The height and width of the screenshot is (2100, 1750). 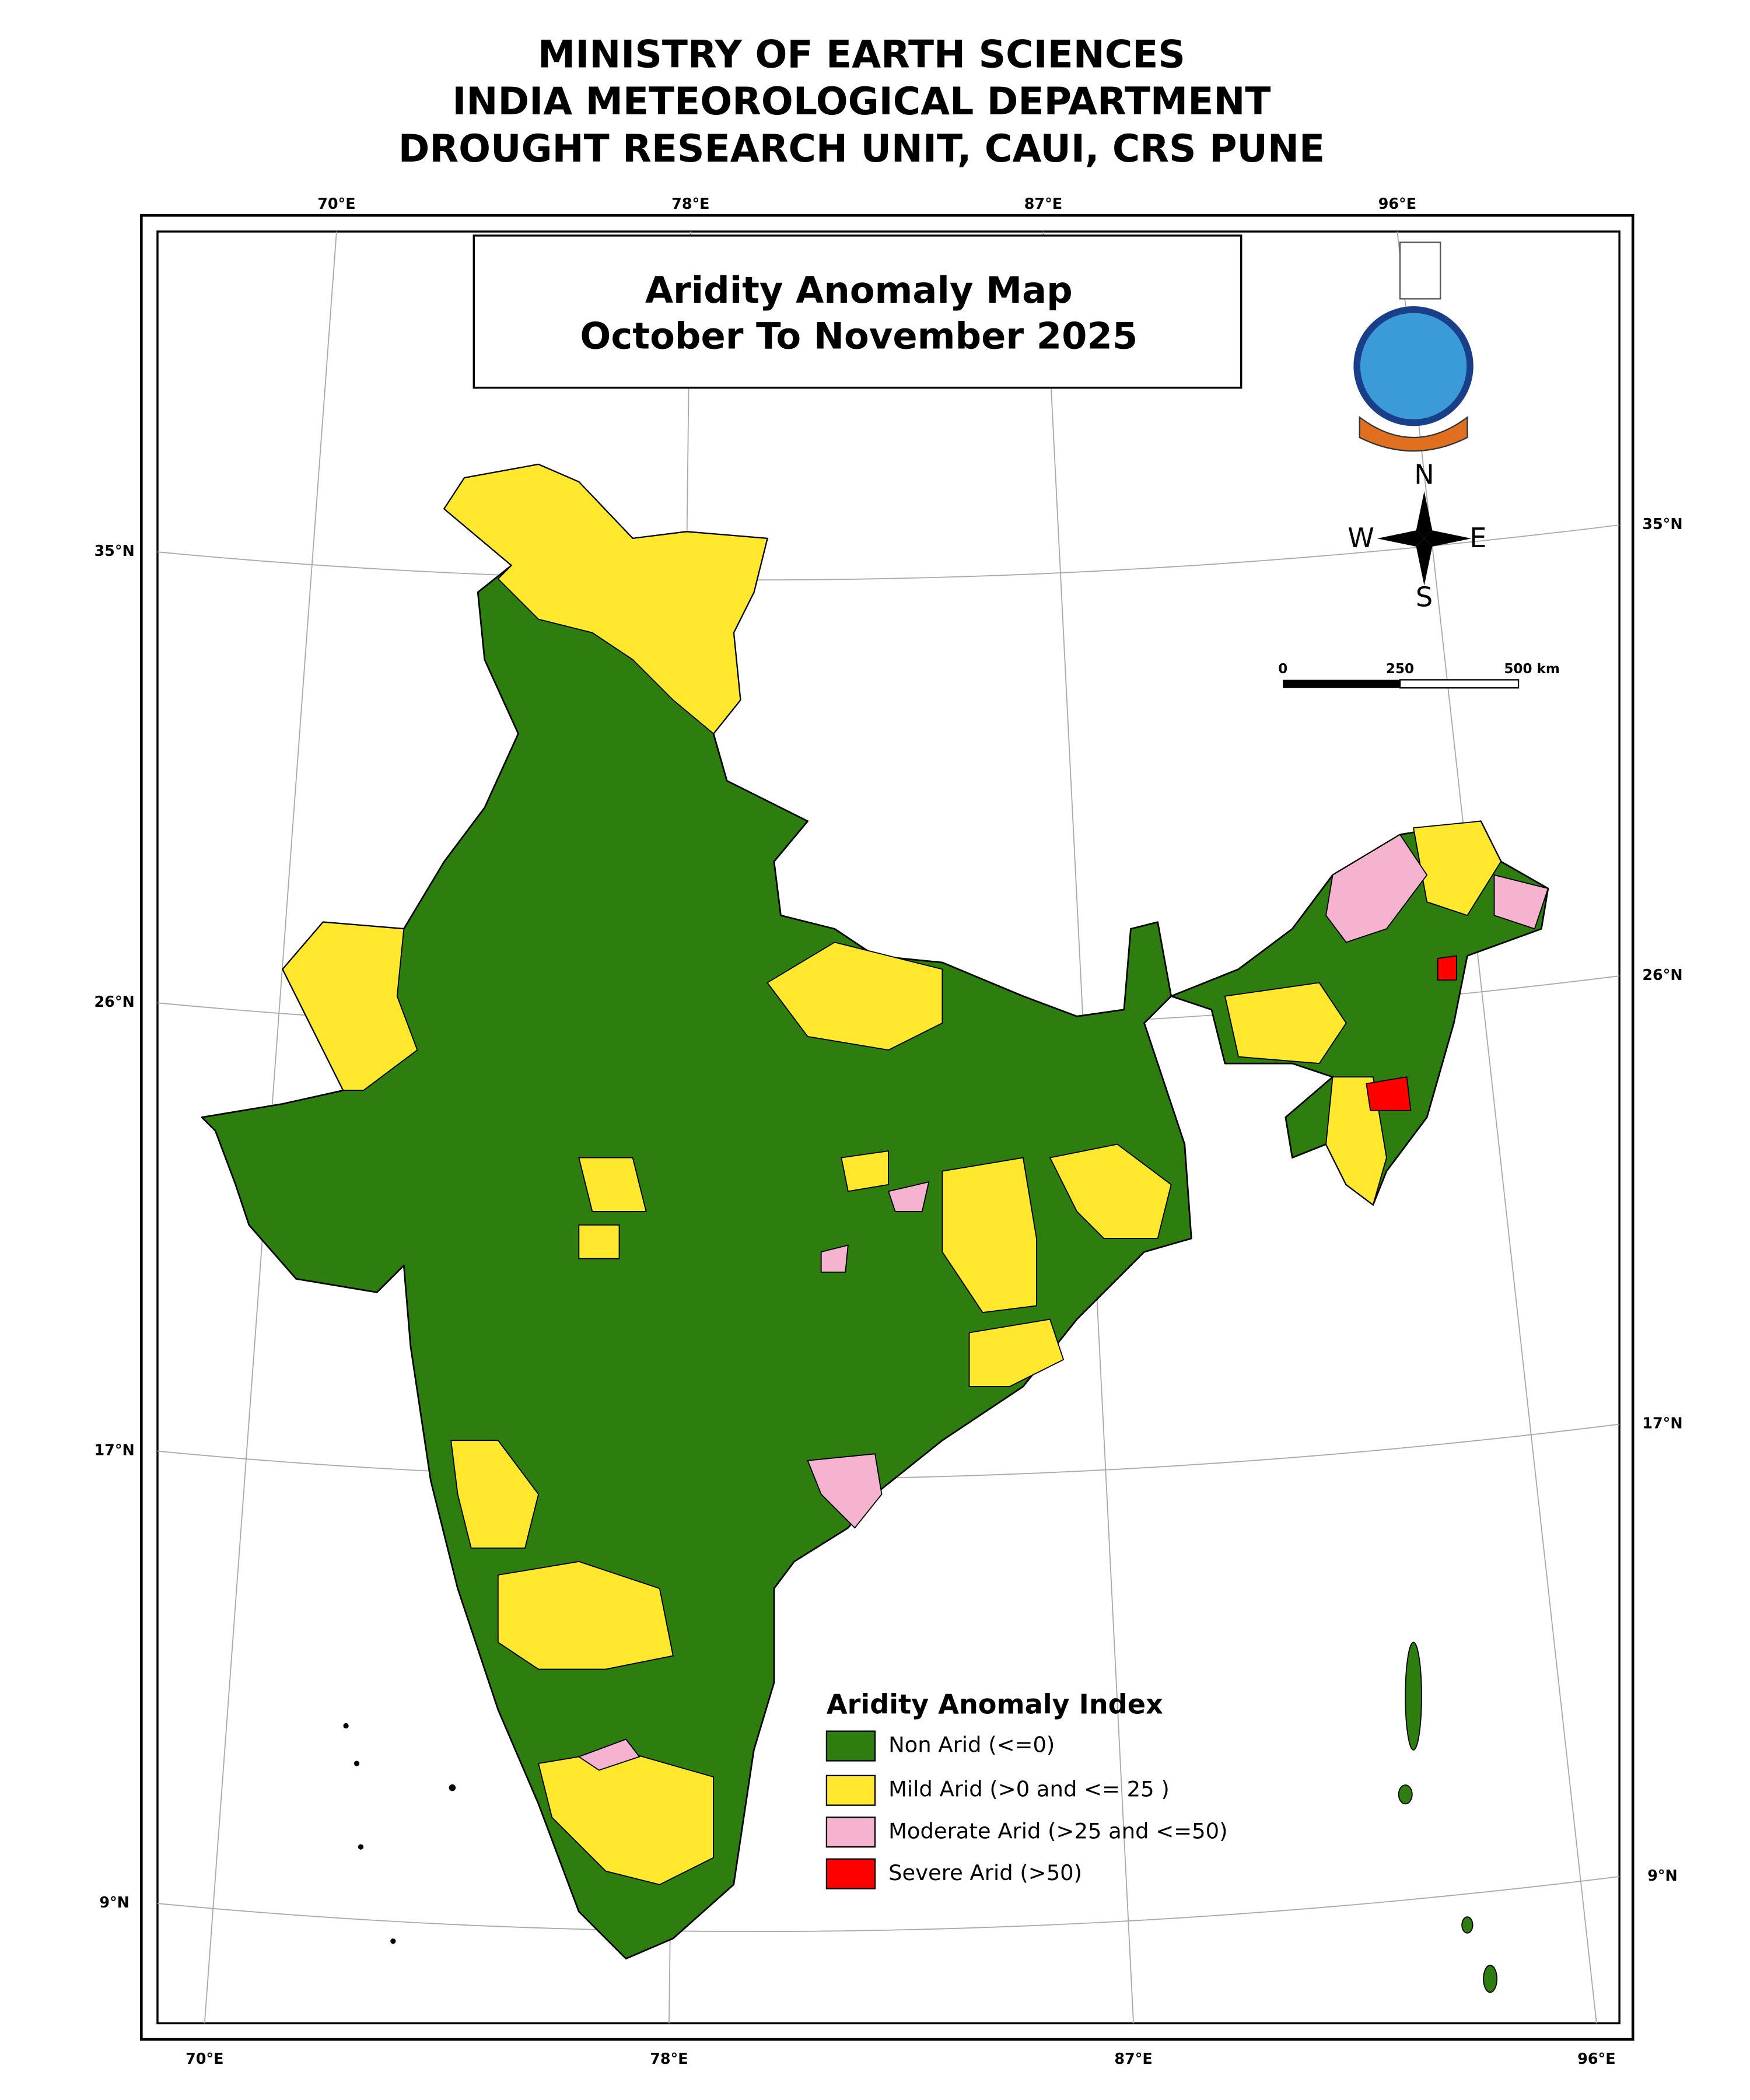 I want to click on scale-bar: 0 250 500 km, so click(x=1419, y=675).